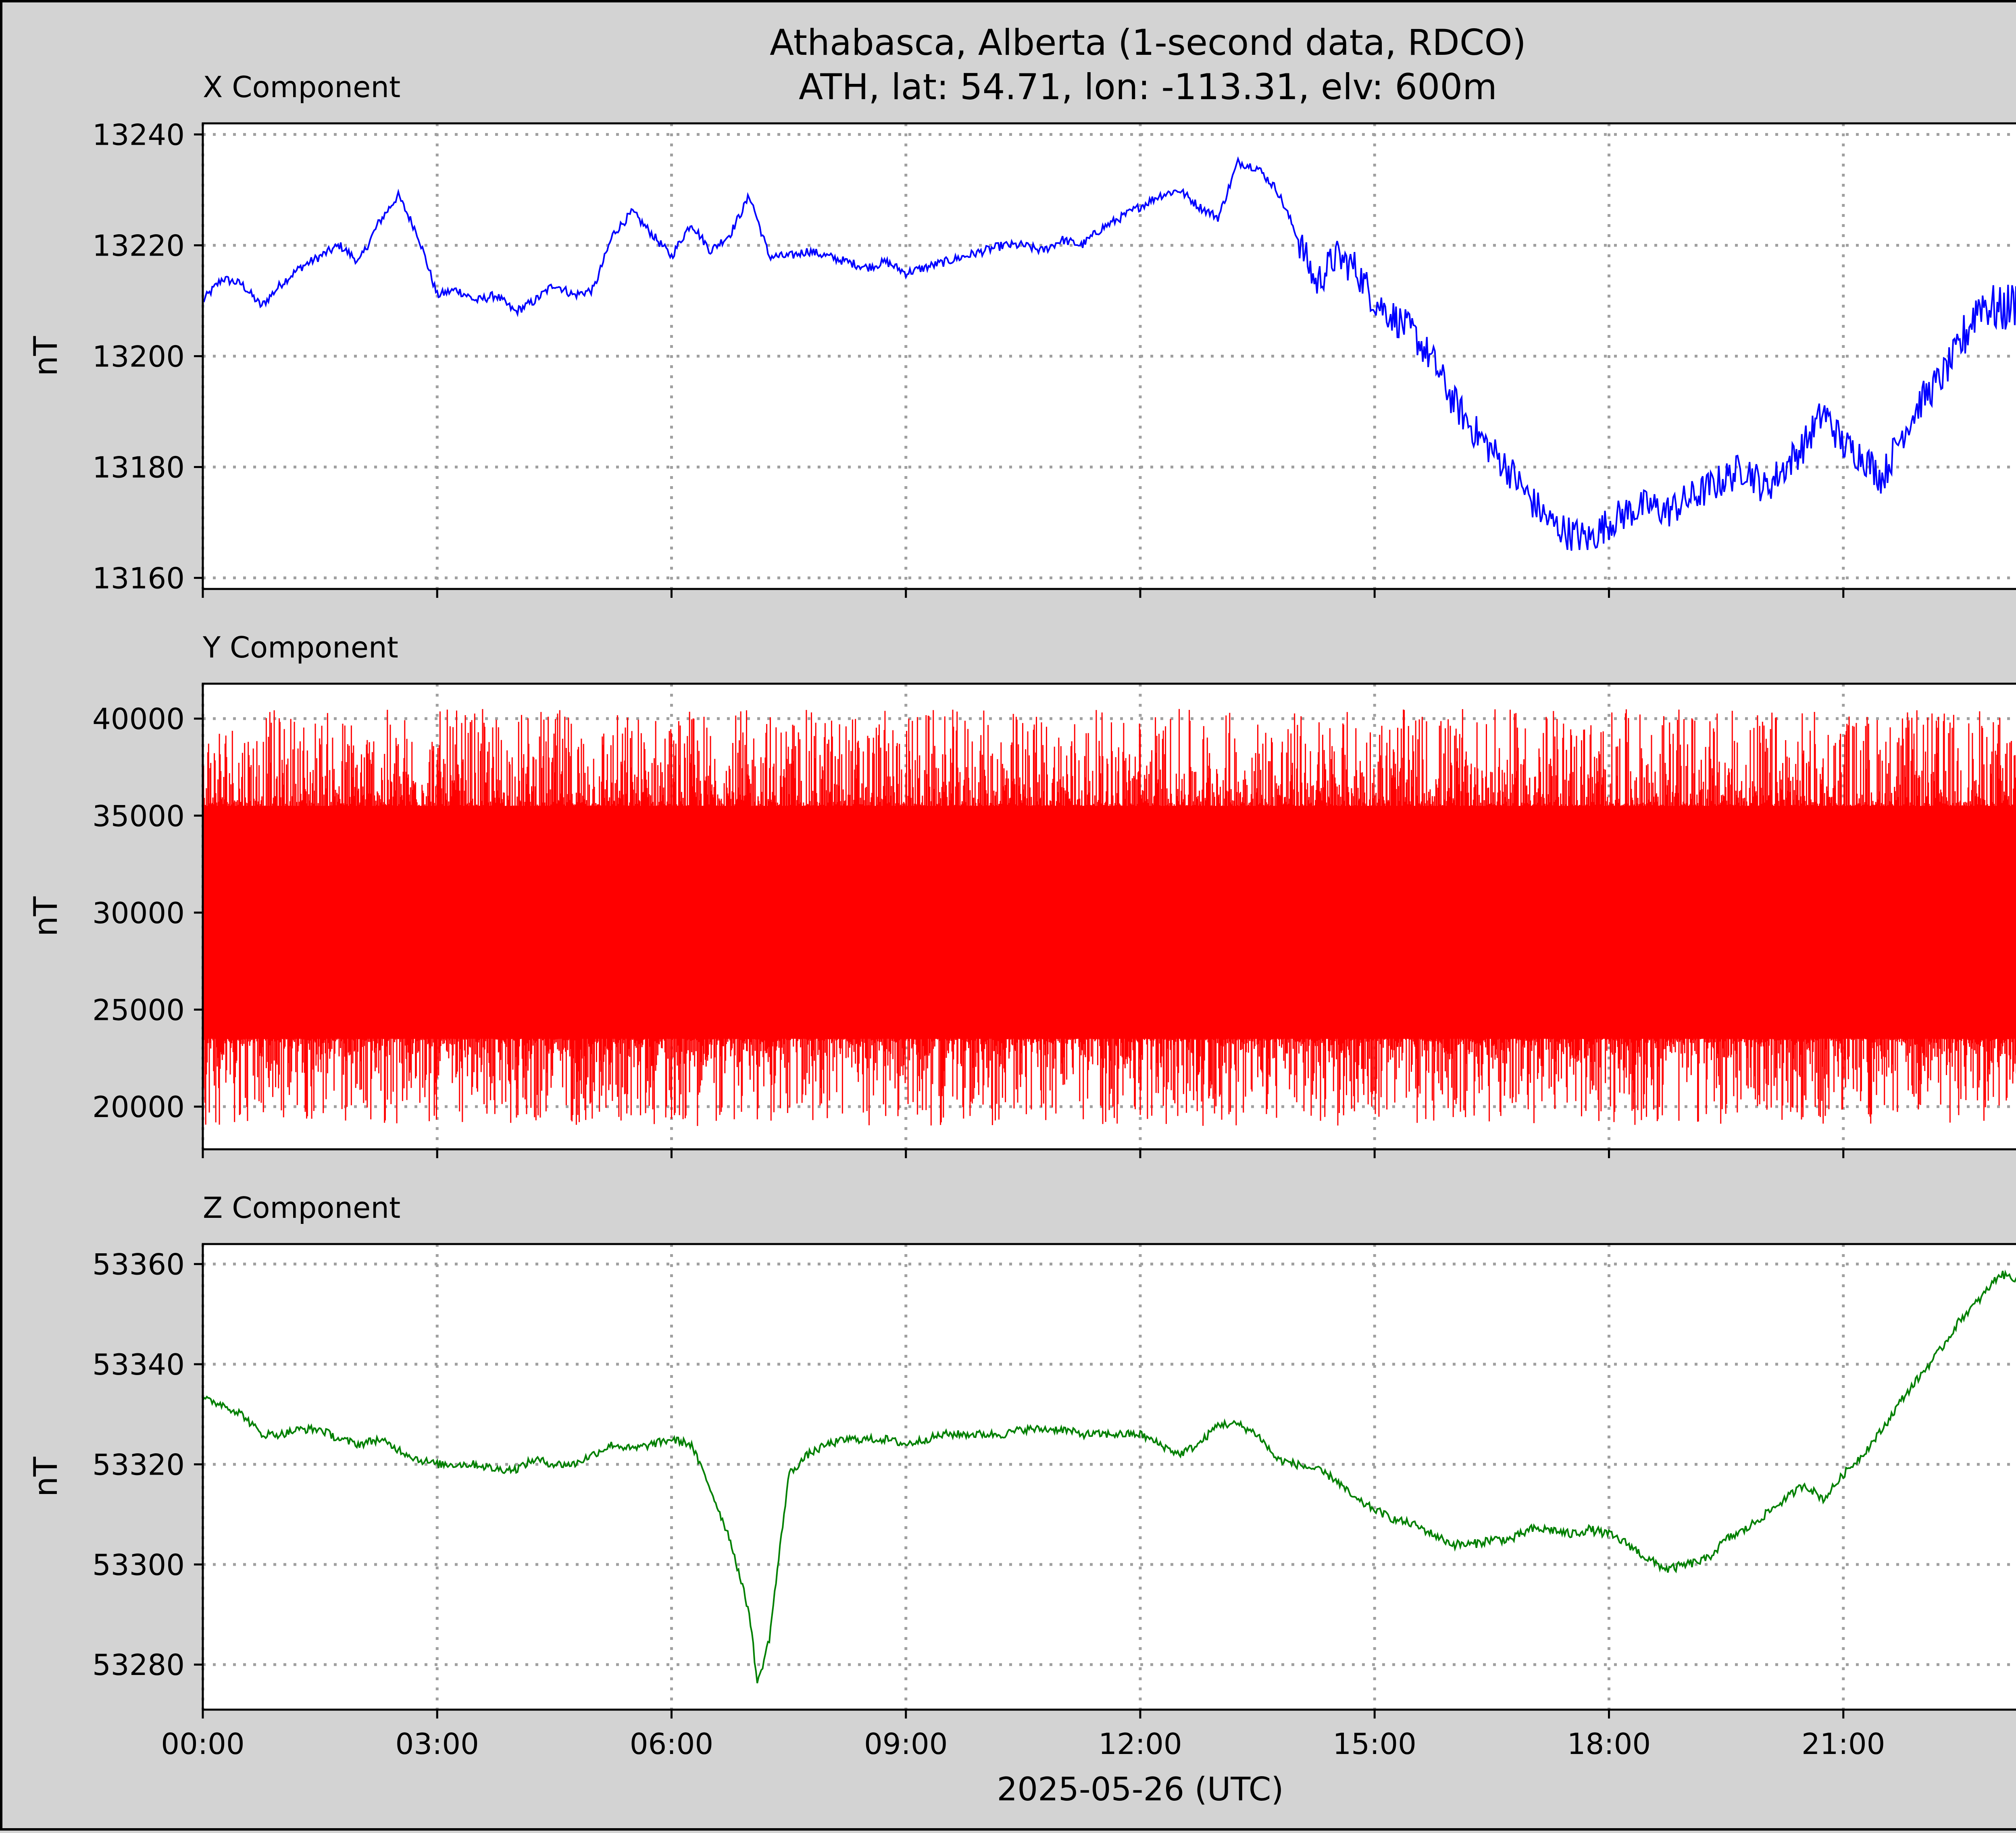  What do you see at coordinates (1375, 1744) in the screenshot?
I see `x-tick-label: 15:00` at bounding box center [1375, 1744].